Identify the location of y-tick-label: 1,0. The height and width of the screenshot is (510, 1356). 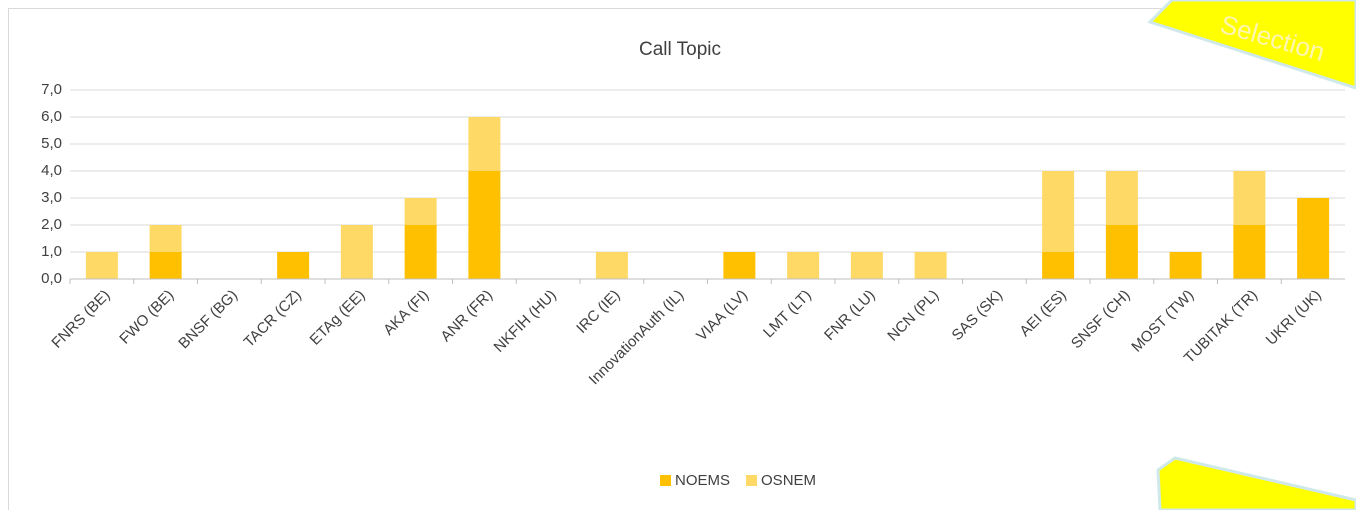
(51, 251).